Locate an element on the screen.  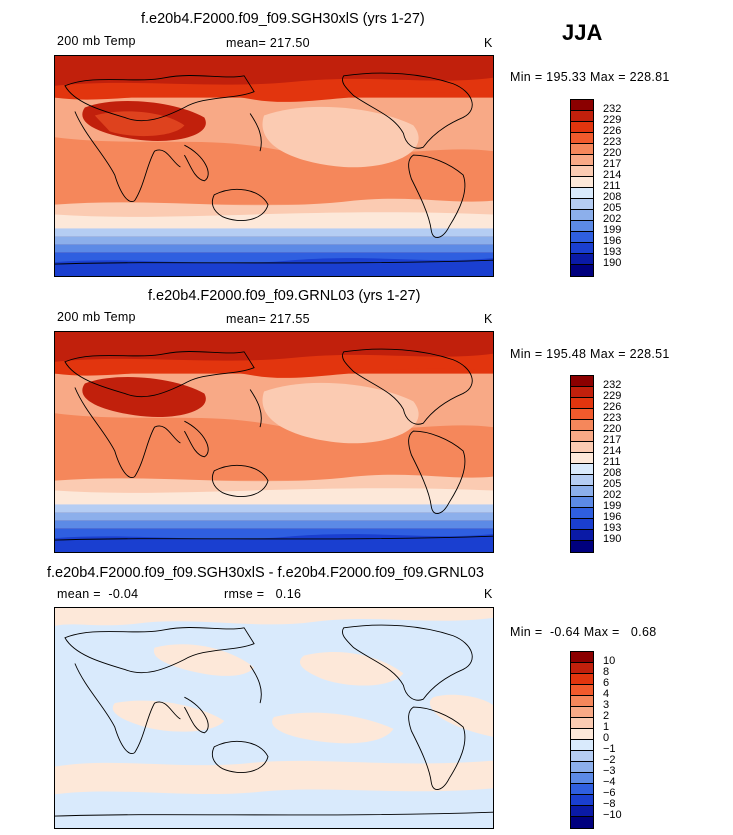
panel-3-colorbar-label: −4 is located at coordinates (609, 782).